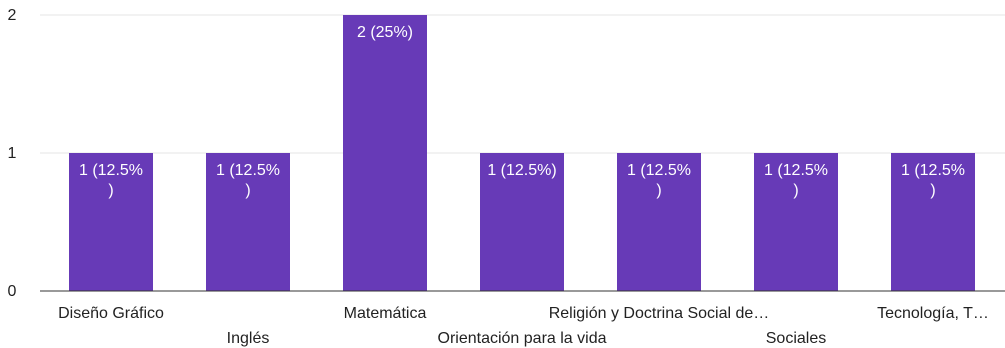 The width and height of the screenshot is (1005, 348). I want to click on x-tick-label: Inglés, so click(248, 338).